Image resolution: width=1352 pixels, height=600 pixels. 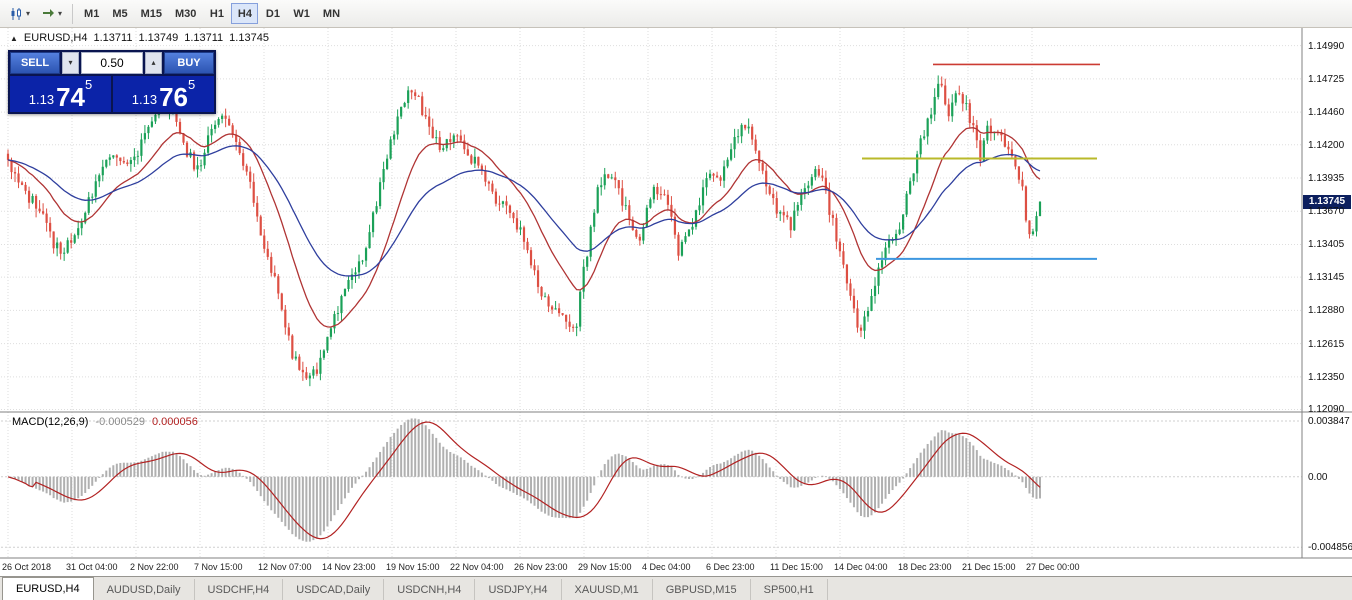 I want to click on date-label: 31 Oct 04:00, so click(x=92, y=567).